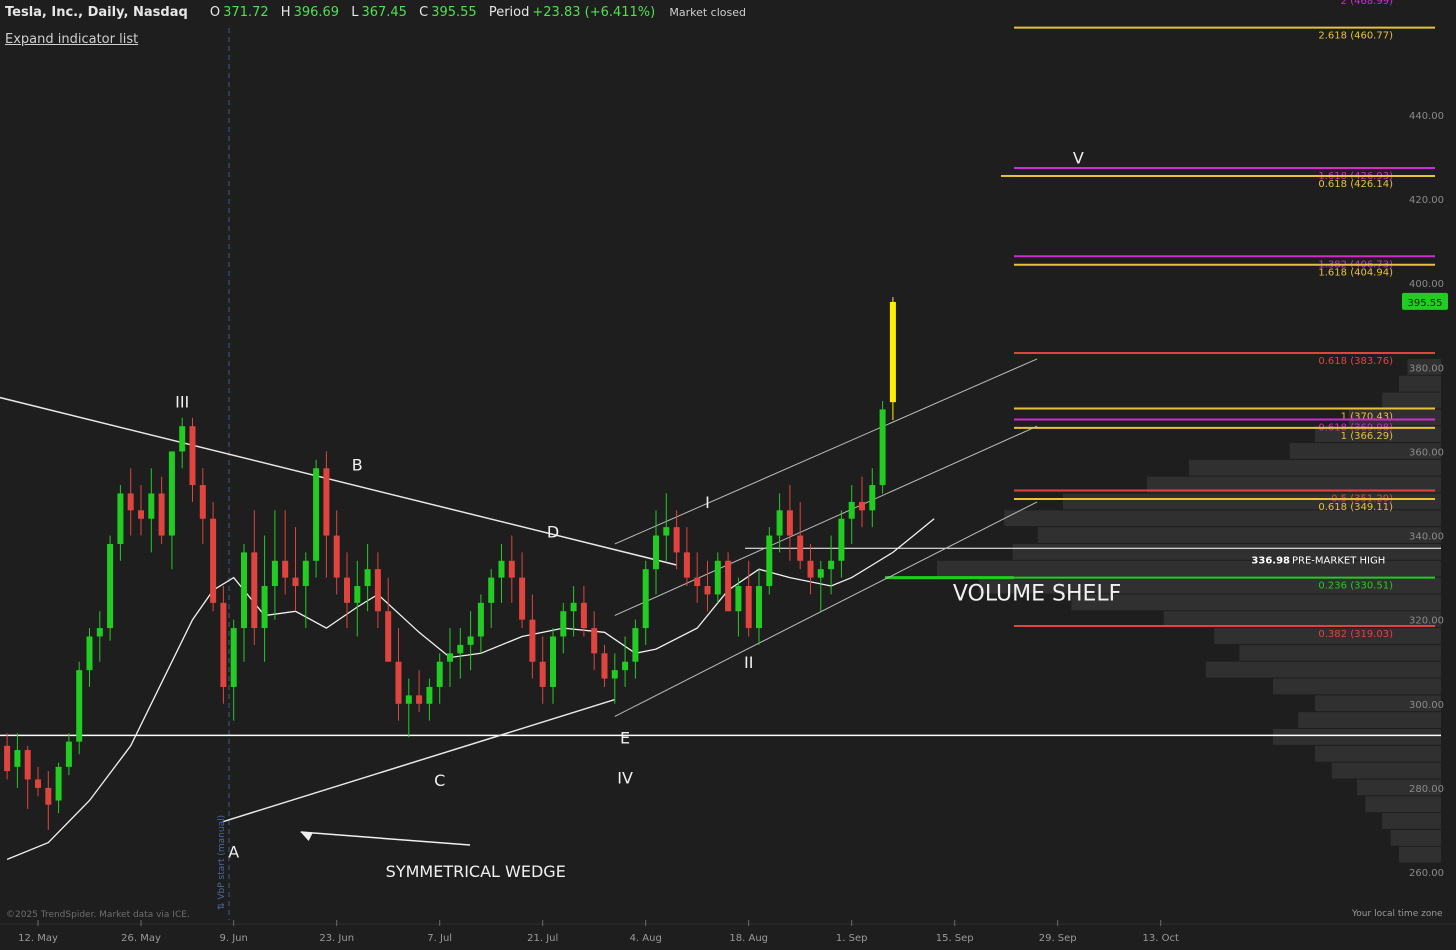 Image resolution: width=1456 pixels, height=950 pixels. What do you see at coordinates (439, 938) in the screenshot?
I see `x-tick-label: 7. Jul` at bounding box center [439, 938].